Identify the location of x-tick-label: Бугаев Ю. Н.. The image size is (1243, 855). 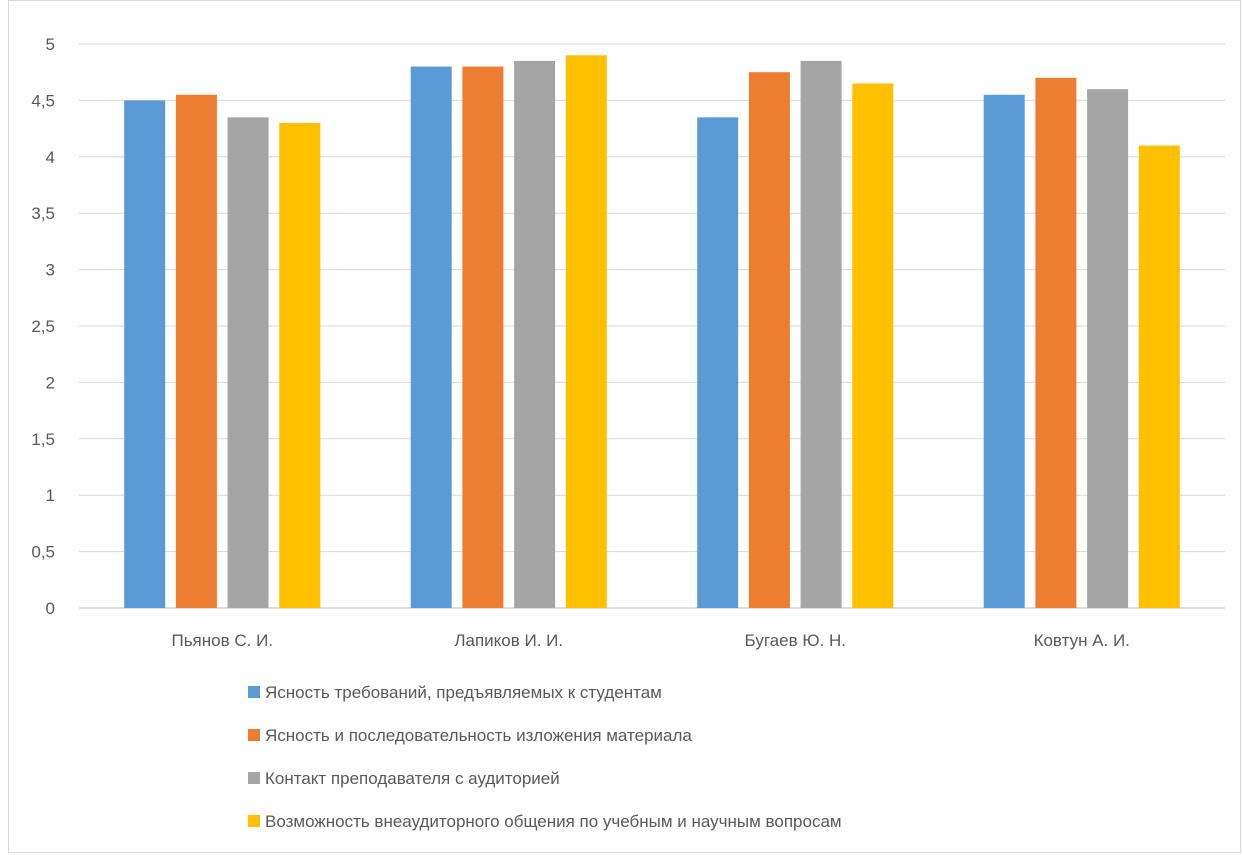
(795, 640).